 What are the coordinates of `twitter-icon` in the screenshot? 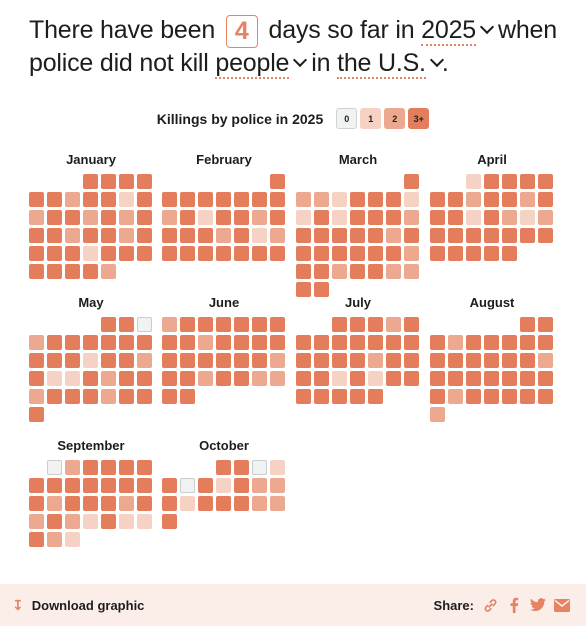 It's located at (538, 605).